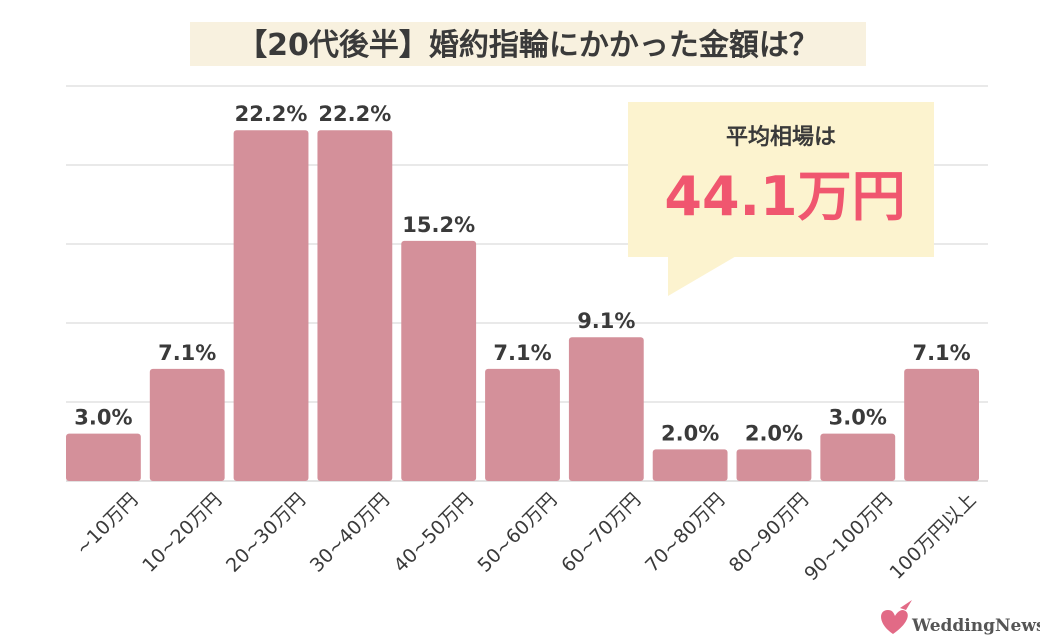  What do you see at coordinates (784, 196) in the screenshot?
I see `callout-value: 44.1万円` at bounding box center [784, 196].